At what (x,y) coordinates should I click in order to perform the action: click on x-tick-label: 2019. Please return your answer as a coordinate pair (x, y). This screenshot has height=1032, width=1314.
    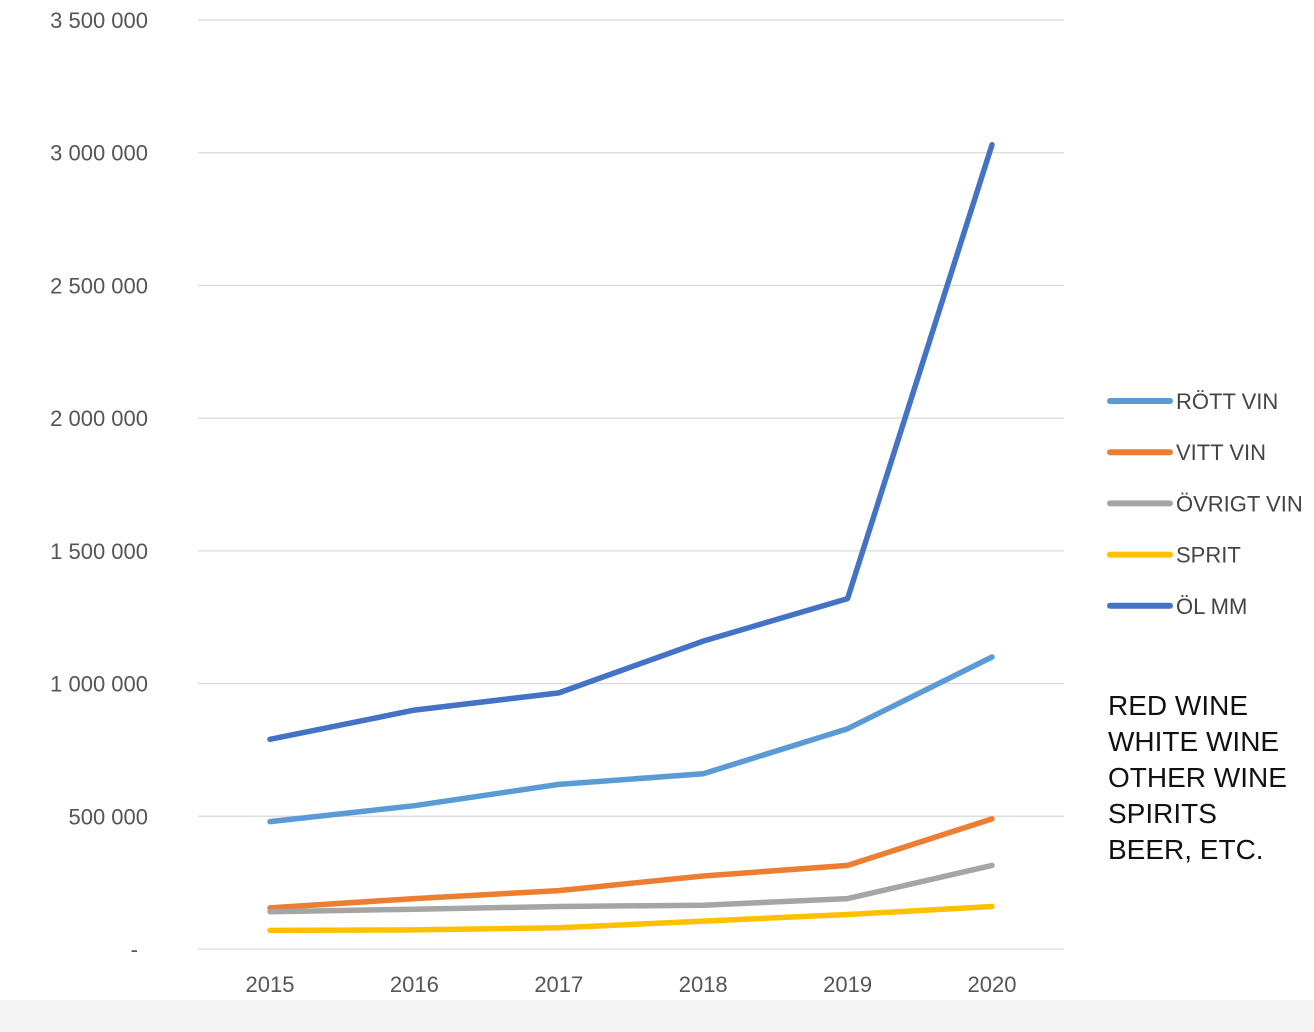
    Looking at the image, I should click on (847, 984).